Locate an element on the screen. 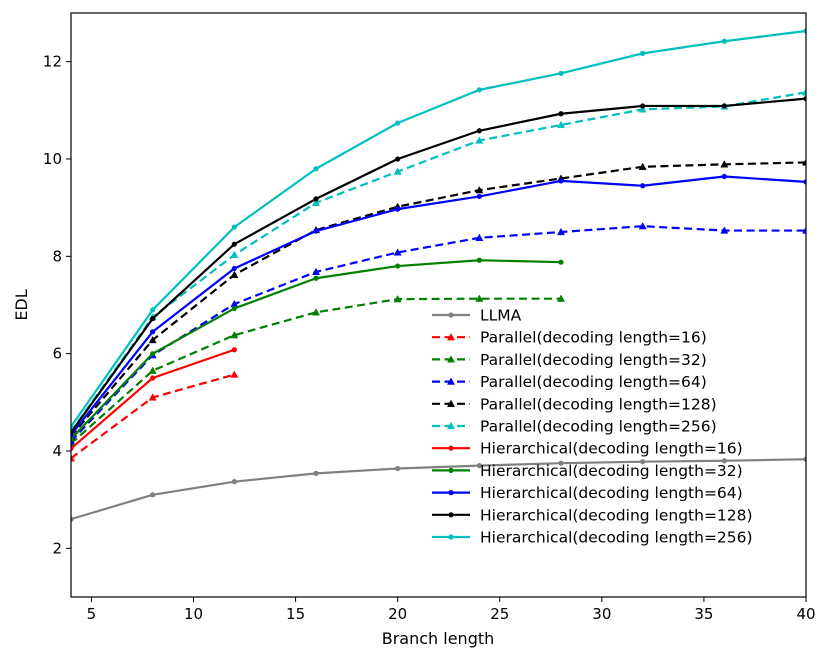 The image size is (830, 667). legend-item: Parallel(decoding length=128) is located at coordinates (574, 404).